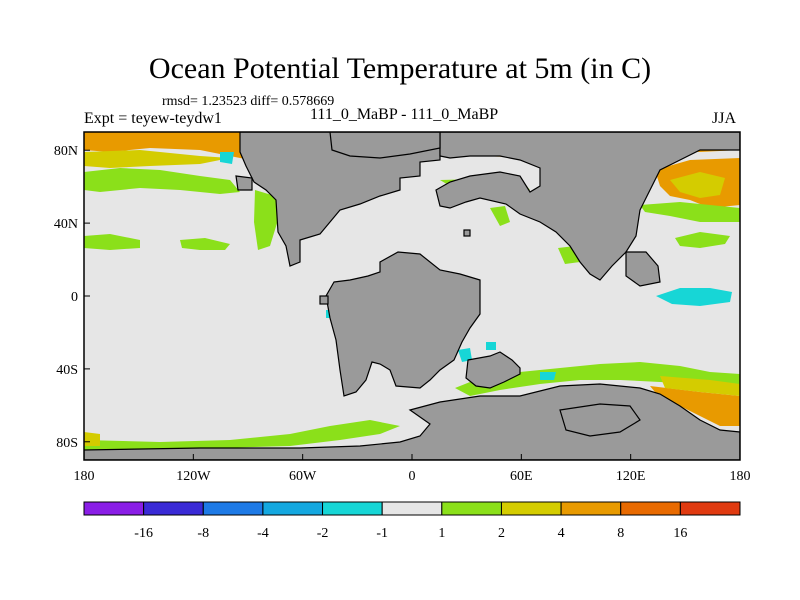  Describe the element at coordinates (695, 406) in the screenshot. I see `s-ocean-warm-east` at that location.